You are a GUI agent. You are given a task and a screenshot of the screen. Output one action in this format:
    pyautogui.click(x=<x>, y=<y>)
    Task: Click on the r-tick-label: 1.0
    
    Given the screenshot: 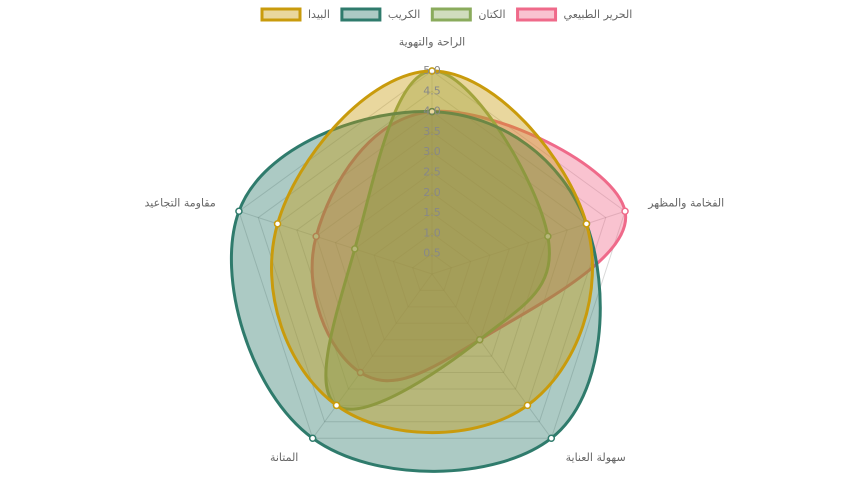 What is the action you would take?
    pyautogui.click(x=432, y=232)
    